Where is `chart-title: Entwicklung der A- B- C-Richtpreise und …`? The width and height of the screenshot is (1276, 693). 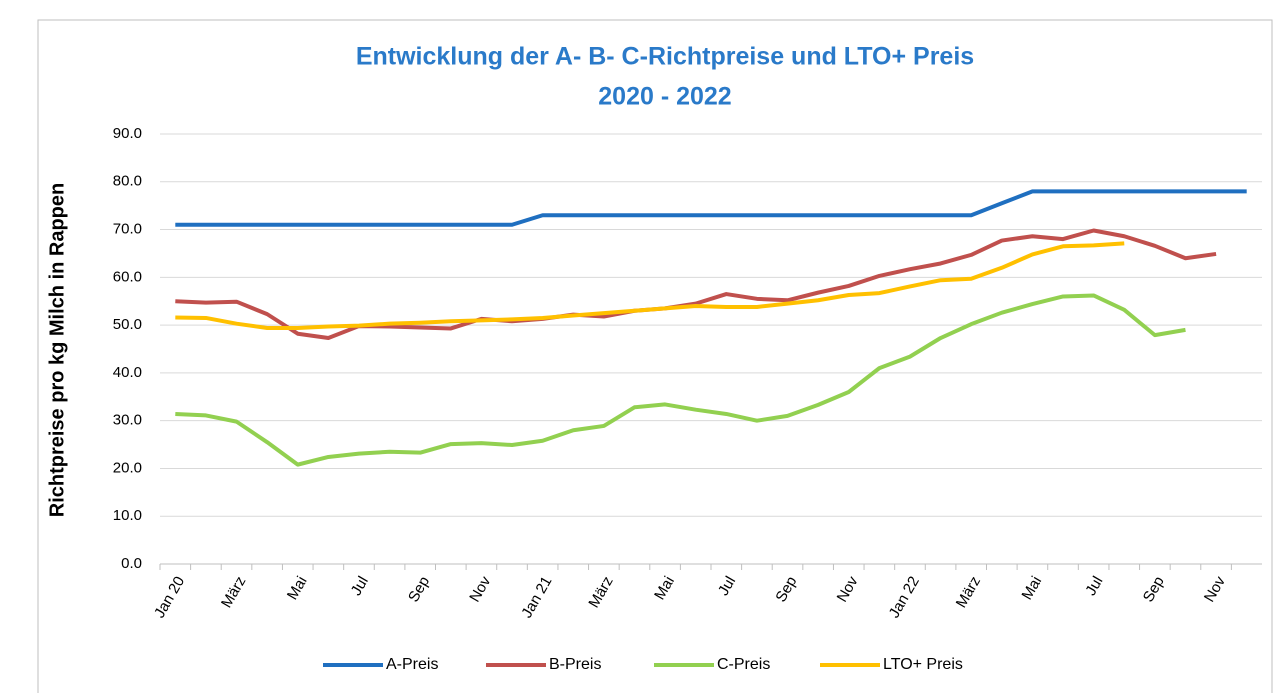
chart-title: Entwicklung der A- B- C-Richtpreise und … is located at coordinates (665, 57).